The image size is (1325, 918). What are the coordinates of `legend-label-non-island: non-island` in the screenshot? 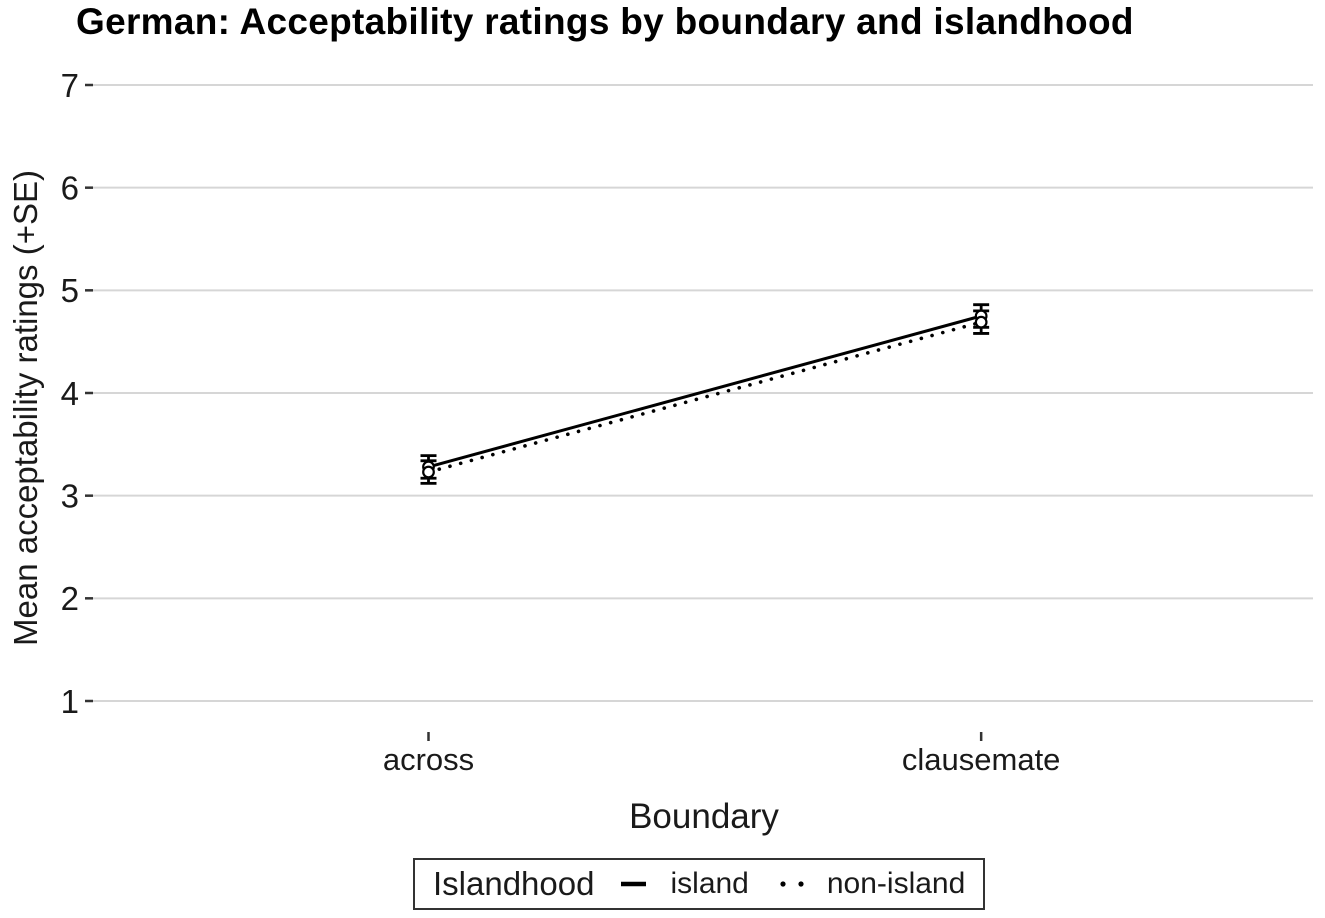 It's located at (896, 883).